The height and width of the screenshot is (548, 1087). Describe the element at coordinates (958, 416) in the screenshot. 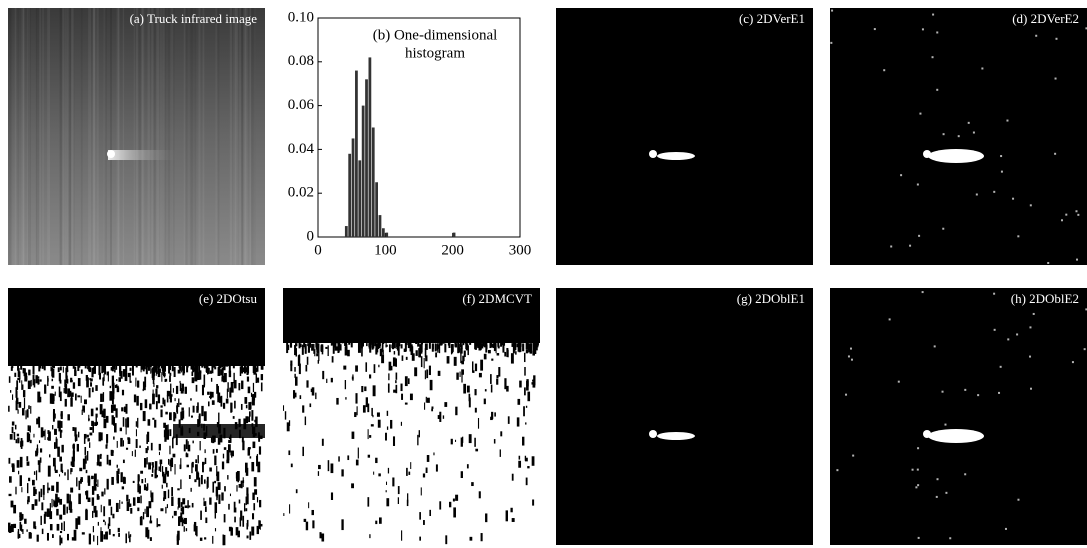

I see `image` at that location.